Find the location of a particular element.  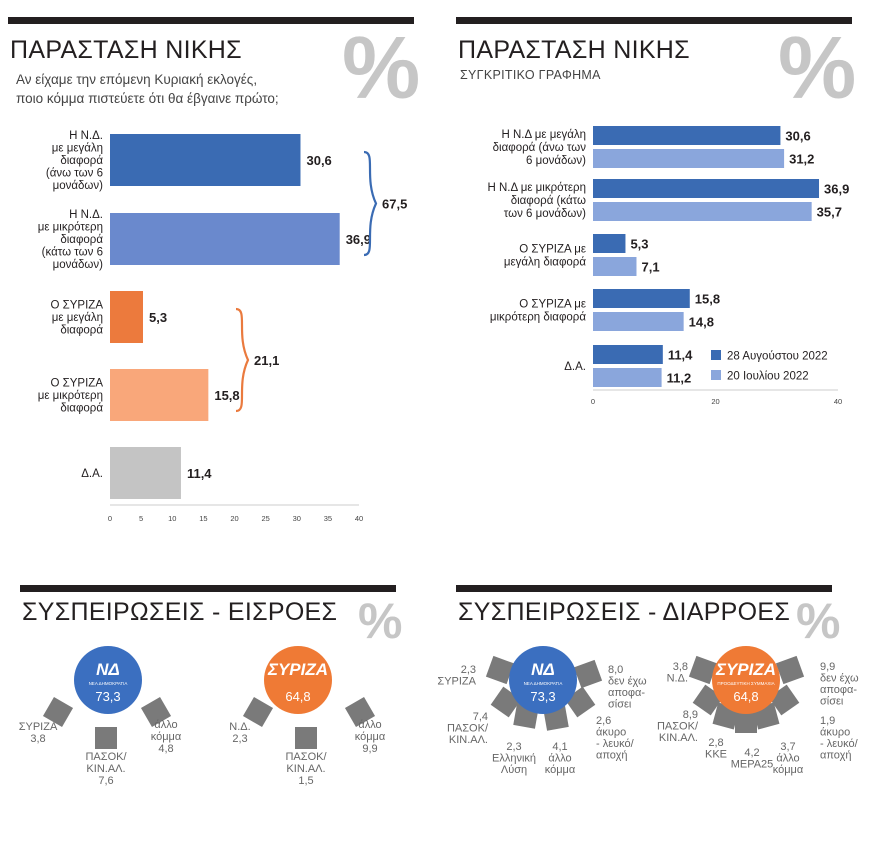

bar-value-s0-1: 36,9 is located at coordinates (836, 189).